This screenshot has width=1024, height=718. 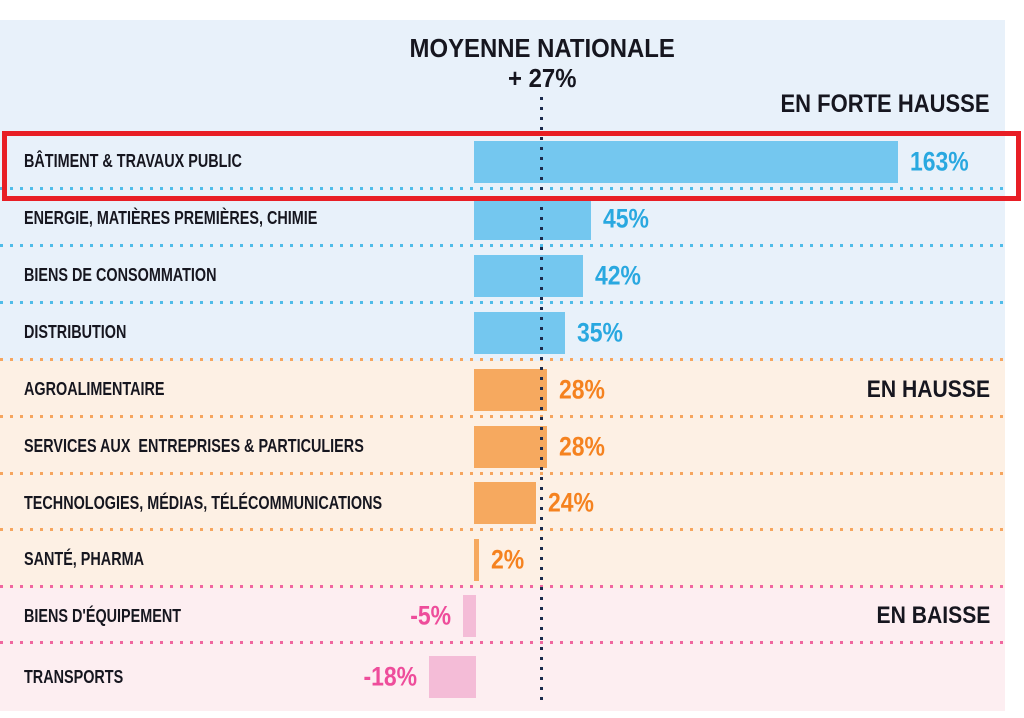 What do you see at coordinates (502, 616) in the screenshot?
I see `sector-row: BIENS D'ÉQUIPEMENT -5% EN BAISSE` at bounding box center [502, 616].